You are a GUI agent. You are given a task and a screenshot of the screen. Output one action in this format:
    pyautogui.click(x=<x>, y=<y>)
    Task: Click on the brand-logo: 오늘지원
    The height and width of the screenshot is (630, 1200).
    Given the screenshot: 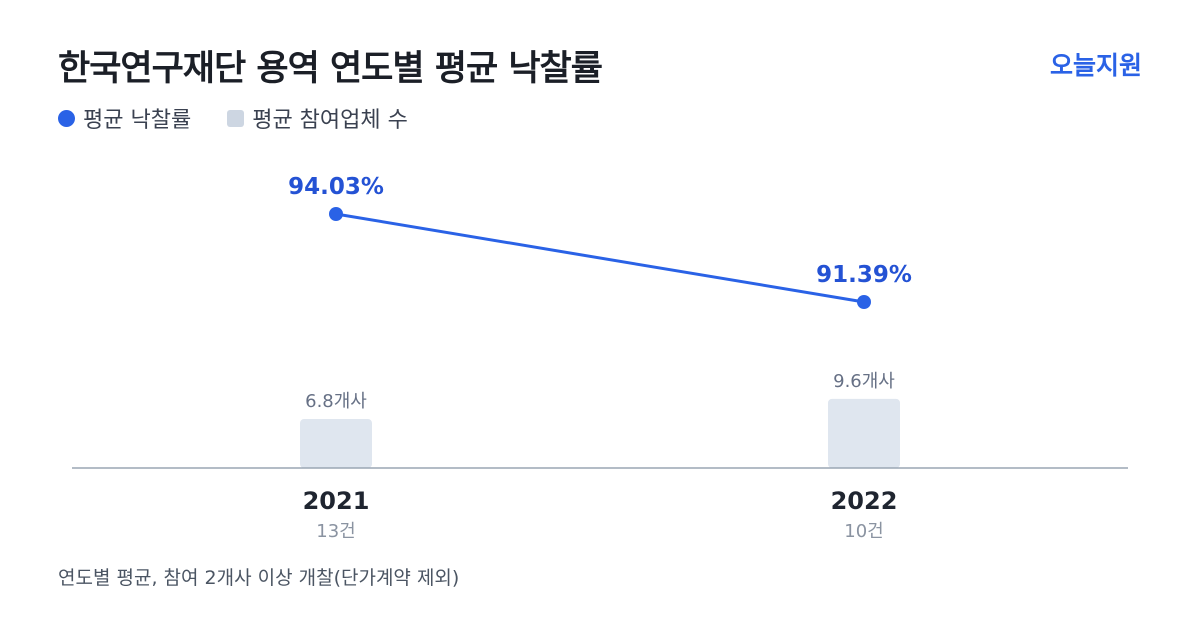 What is the action you would take?
    pyautogui.click(x=1095, y=65)
    